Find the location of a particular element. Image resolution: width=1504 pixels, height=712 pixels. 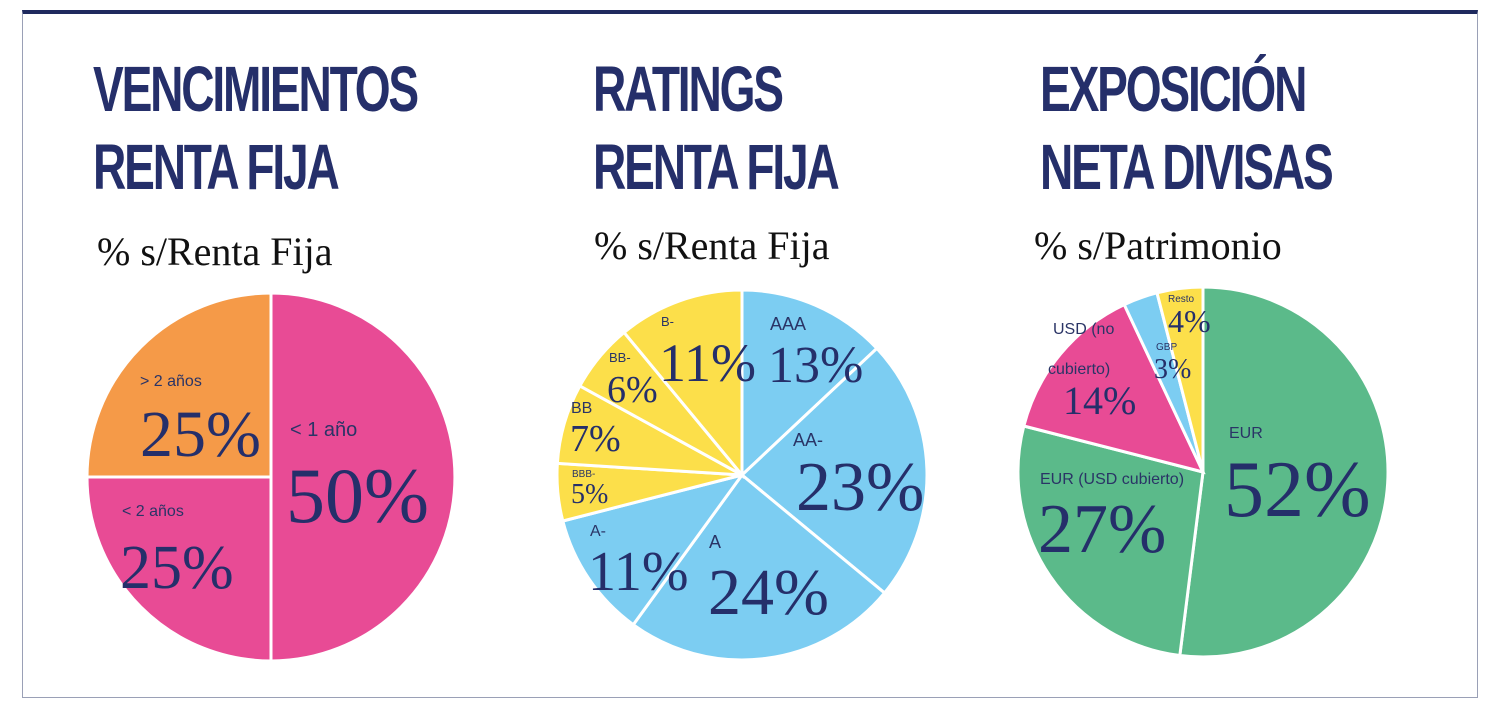

slice-label-resto: Resto is located at coordinates (1181, 299).